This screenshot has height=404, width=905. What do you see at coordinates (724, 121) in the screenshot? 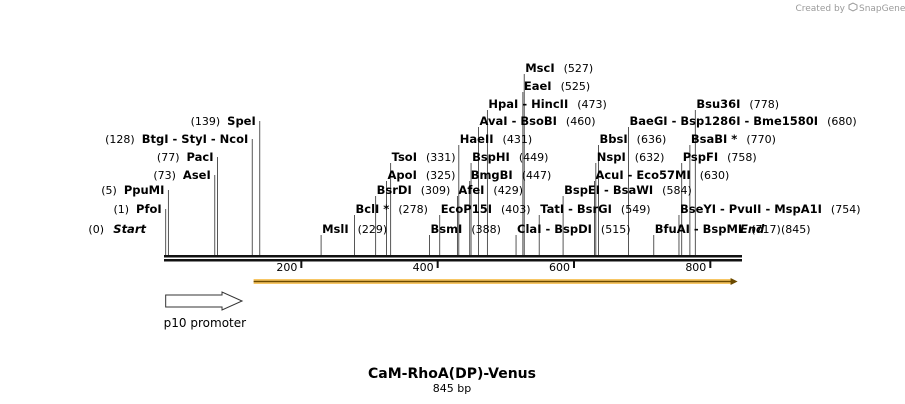
I see `site-name: BaeGI - Bsp1286I - Bme1580I` at bounding box center [724, 121].